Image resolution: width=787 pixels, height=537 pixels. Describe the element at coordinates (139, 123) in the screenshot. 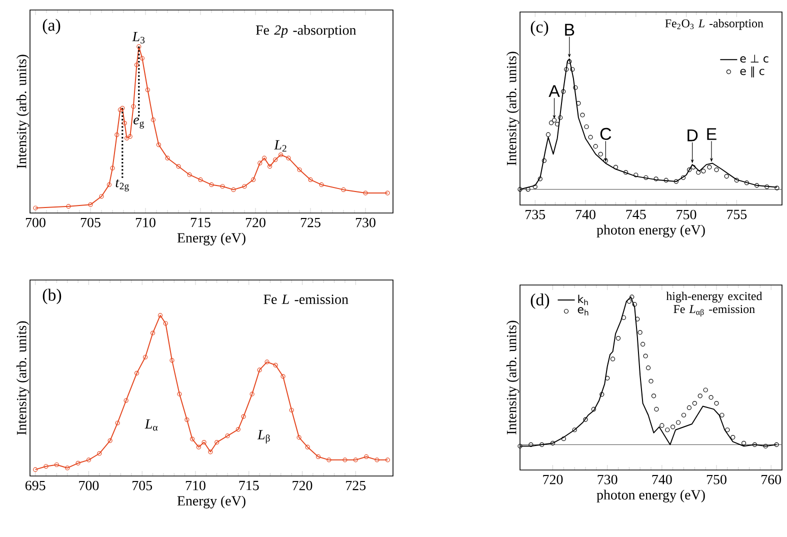

I see `ref-line-label: e$_{g}$` at that location.